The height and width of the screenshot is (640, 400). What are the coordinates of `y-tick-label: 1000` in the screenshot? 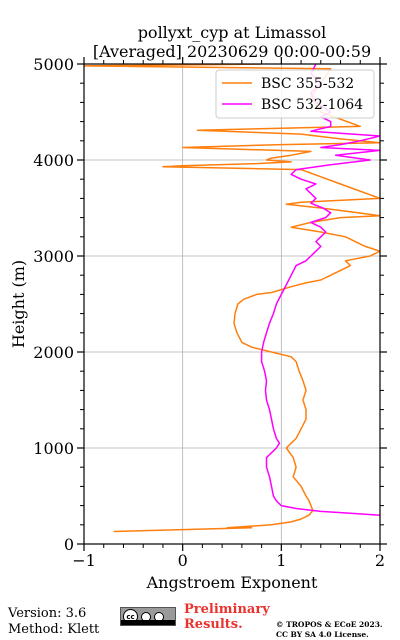 It's located at (53, 448).